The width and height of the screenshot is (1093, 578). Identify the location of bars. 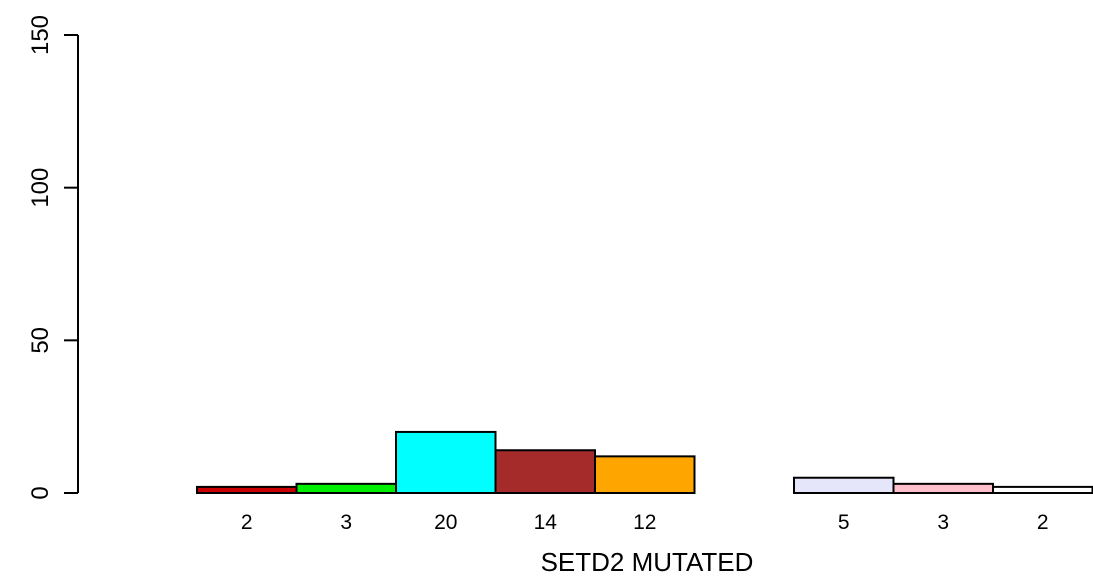
(644, 462).